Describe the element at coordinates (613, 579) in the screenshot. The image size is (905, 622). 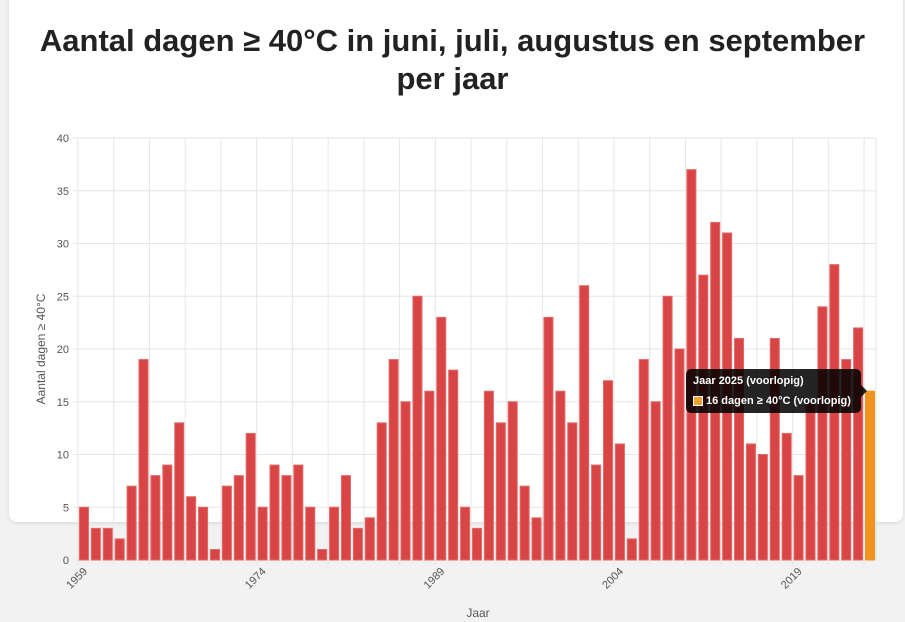
I see `x-tick-label: 2004` at that location.